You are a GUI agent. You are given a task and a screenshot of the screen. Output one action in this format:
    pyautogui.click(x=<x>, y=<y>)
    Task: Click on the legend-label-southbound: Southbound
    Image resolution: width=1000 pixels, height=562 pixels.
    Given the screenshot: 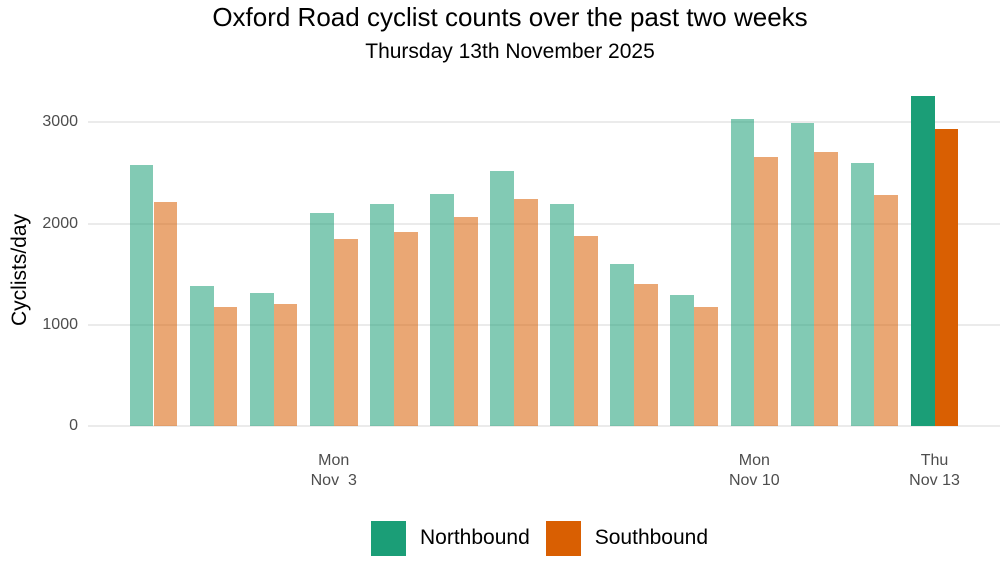 What is the action you would take?
    pyautogui.click(x=651, y=537)
    